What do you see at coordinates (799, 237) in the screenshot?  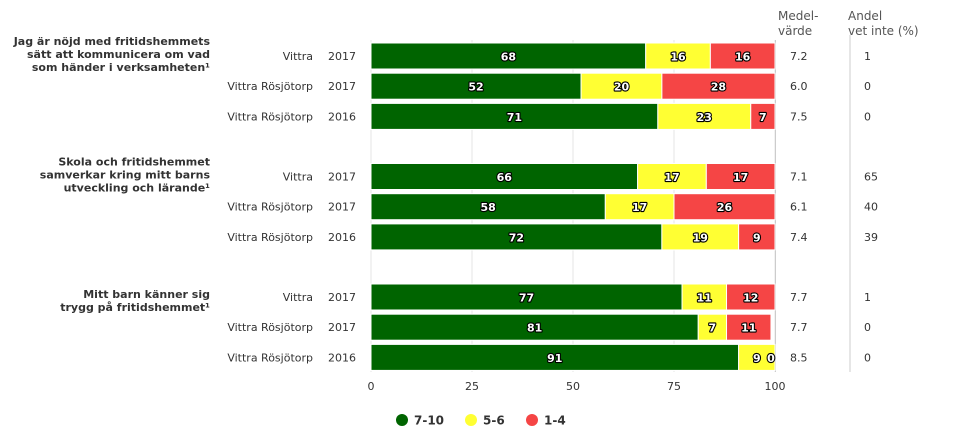 I see `mean-value: 7.4` at bounding box center [799, 237].